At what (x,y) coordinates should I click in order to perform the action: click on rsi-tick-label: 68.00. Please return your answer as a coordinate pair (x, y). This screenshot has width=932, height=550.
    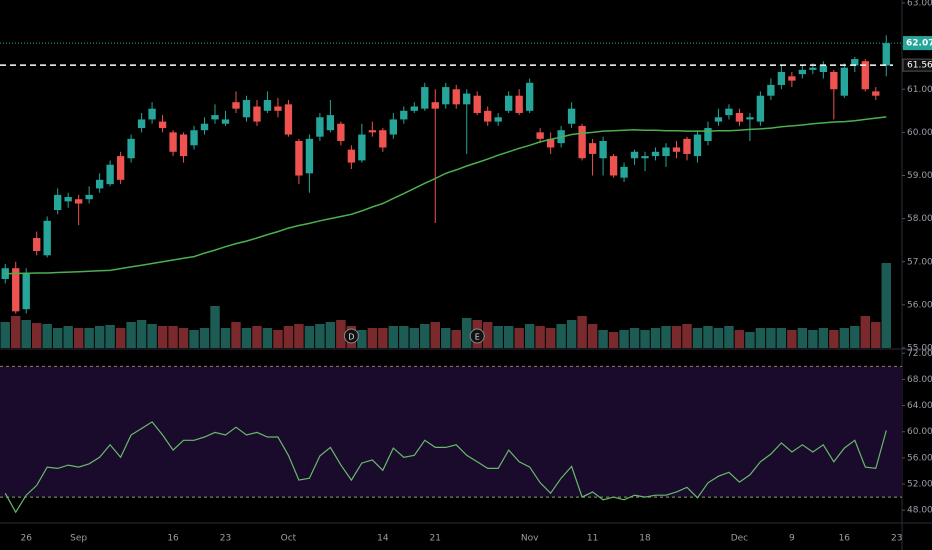
    Looking at the image, I should click on (919, 380).